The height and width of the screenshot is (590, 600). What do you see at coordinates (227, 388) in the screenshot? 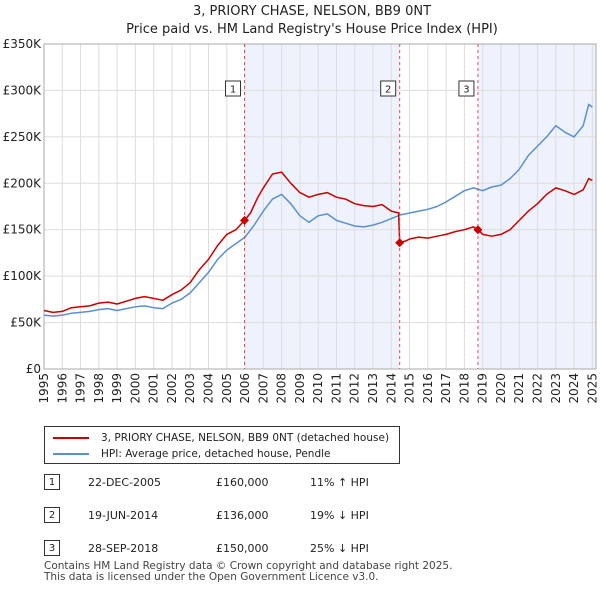
I see `x-tick-label: 2005` at bounding box center [227, 388].